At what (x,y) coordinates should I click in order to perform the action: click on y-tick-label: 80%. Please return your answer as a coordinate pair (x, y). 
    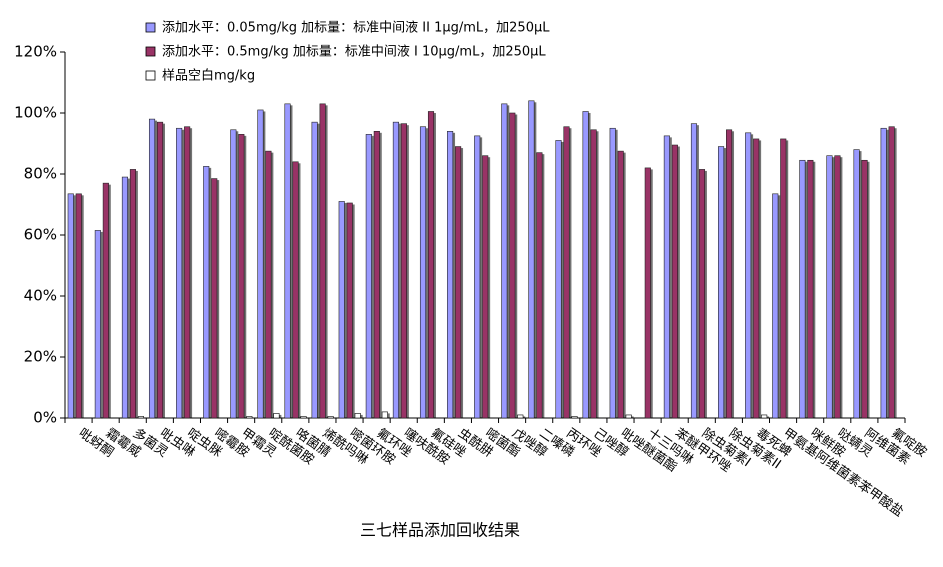
    Looking at the image, I should click on (40, 174).